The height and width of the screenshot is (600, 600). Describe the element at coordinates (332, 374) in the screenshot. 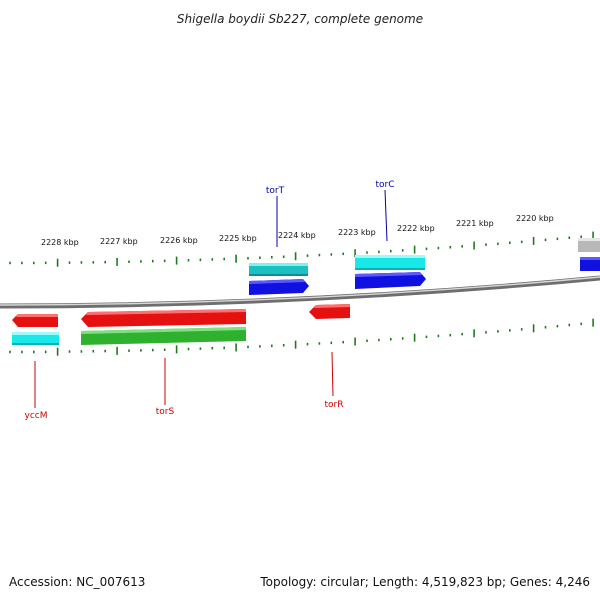

I see `leader-torR` at that location.